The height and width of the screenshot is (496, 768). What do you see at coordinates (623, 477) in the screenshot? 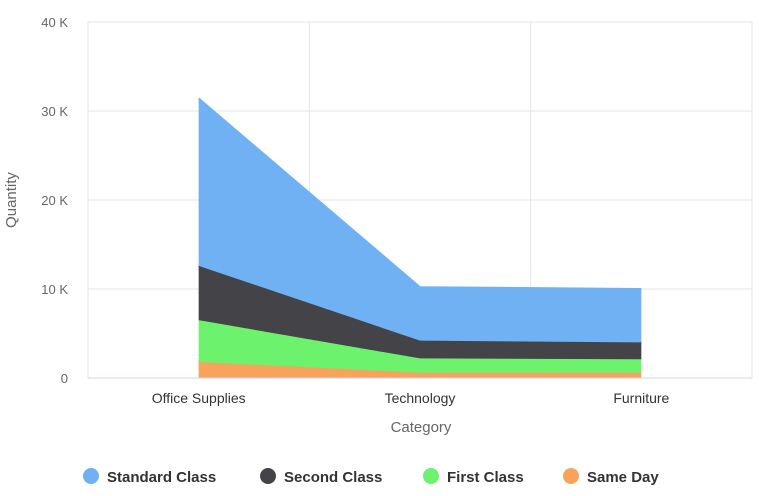
I see `legend-label: Same Day` at bounding box center [623, 477].